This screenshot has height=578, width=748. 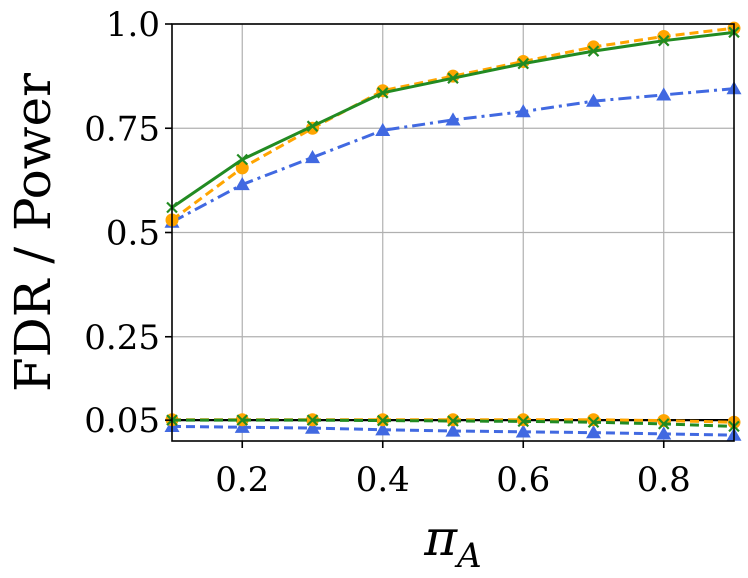 I want to click on x-axis-label: πA, so click(x=452, y=542).